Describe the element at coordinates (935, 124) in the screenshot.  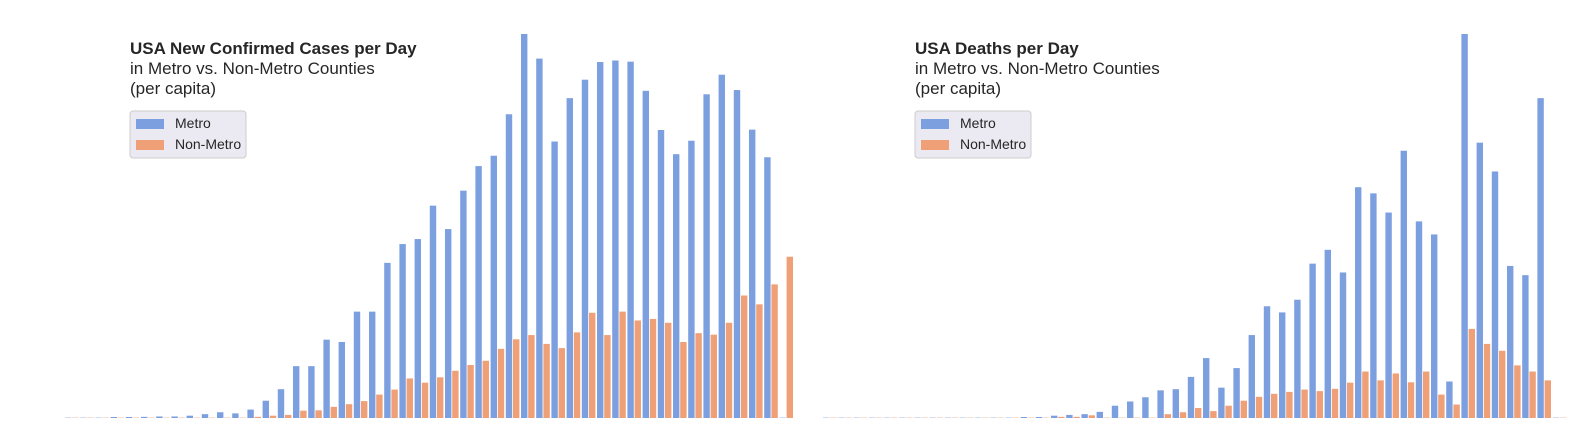
I see `deaths-legend-swatch-metro` at that location.